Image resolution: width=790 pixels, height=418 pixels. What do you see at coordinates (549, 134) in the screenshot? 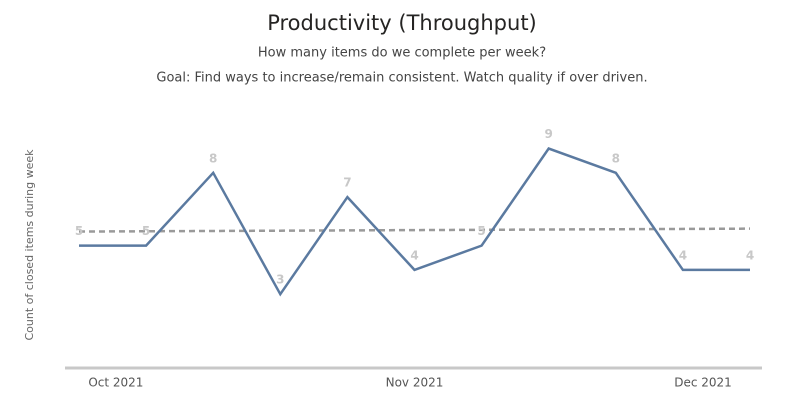
I see `data-label: 9` at bounding box center [549, 134].